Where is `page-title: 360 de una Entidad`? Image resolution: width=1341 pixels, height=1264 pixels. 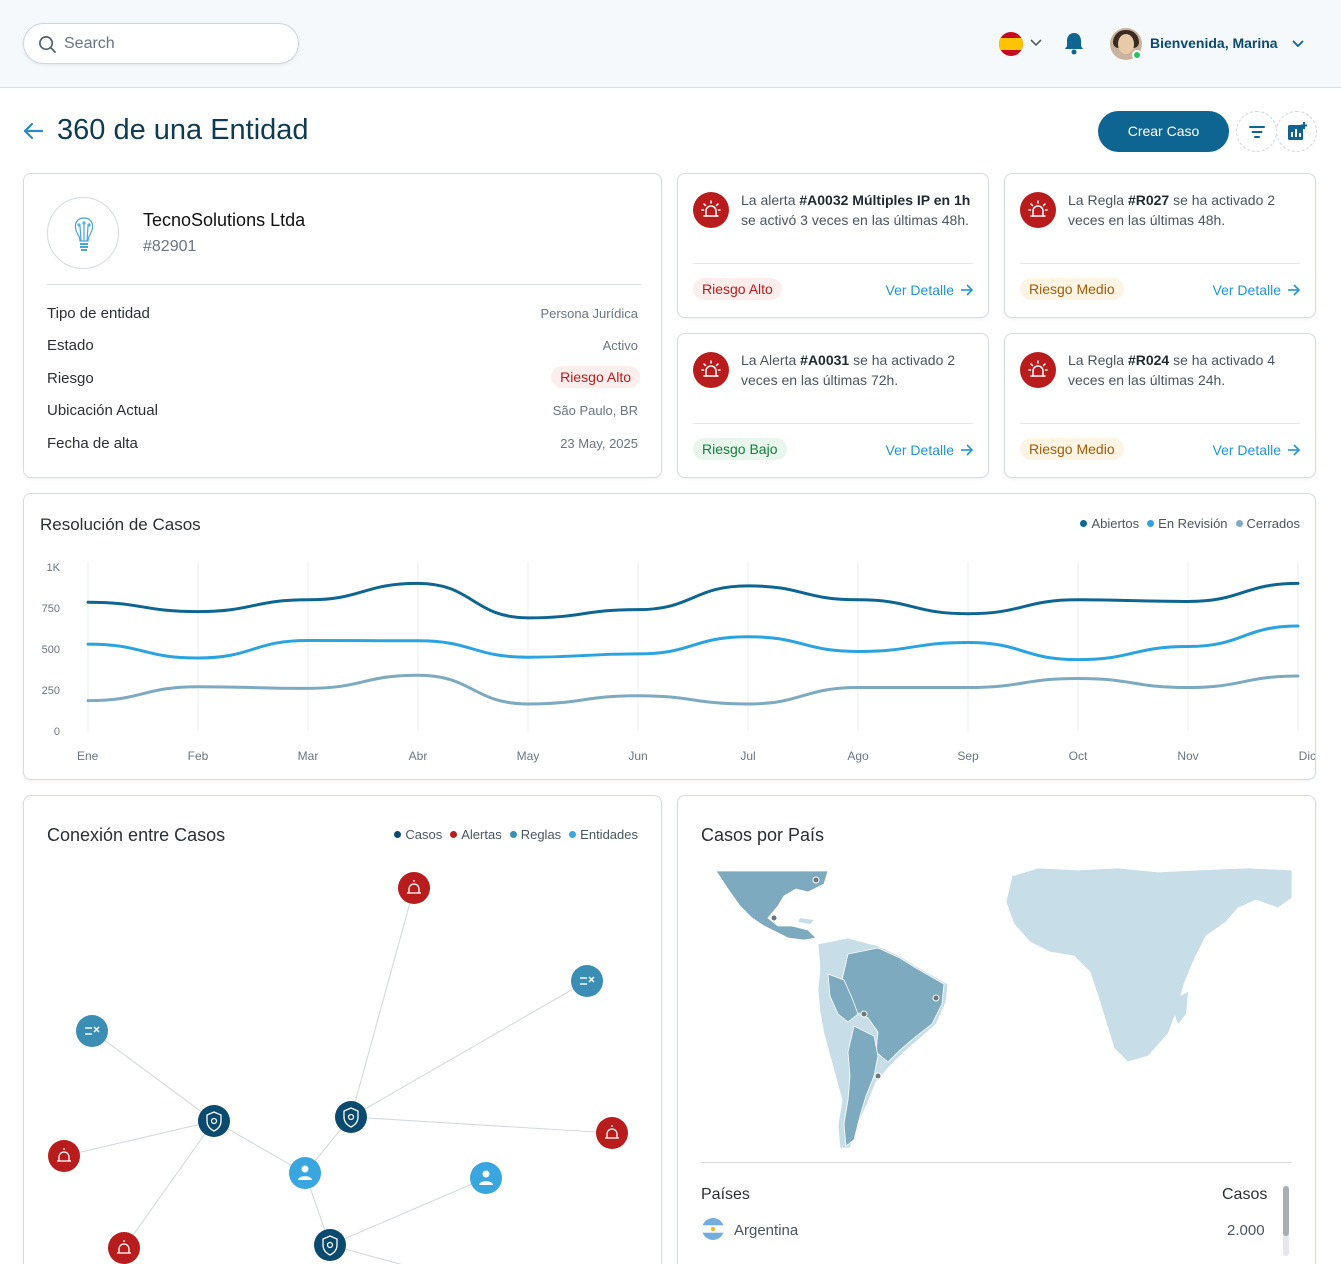
page-title: 360 de una Entidad is located at coordinates (183, 130).